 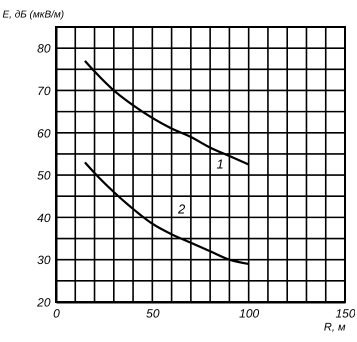 What do you see at coordinates (220, 164) in the screenshot?
I see `series-label: 1` at bounding box center [220, 164].